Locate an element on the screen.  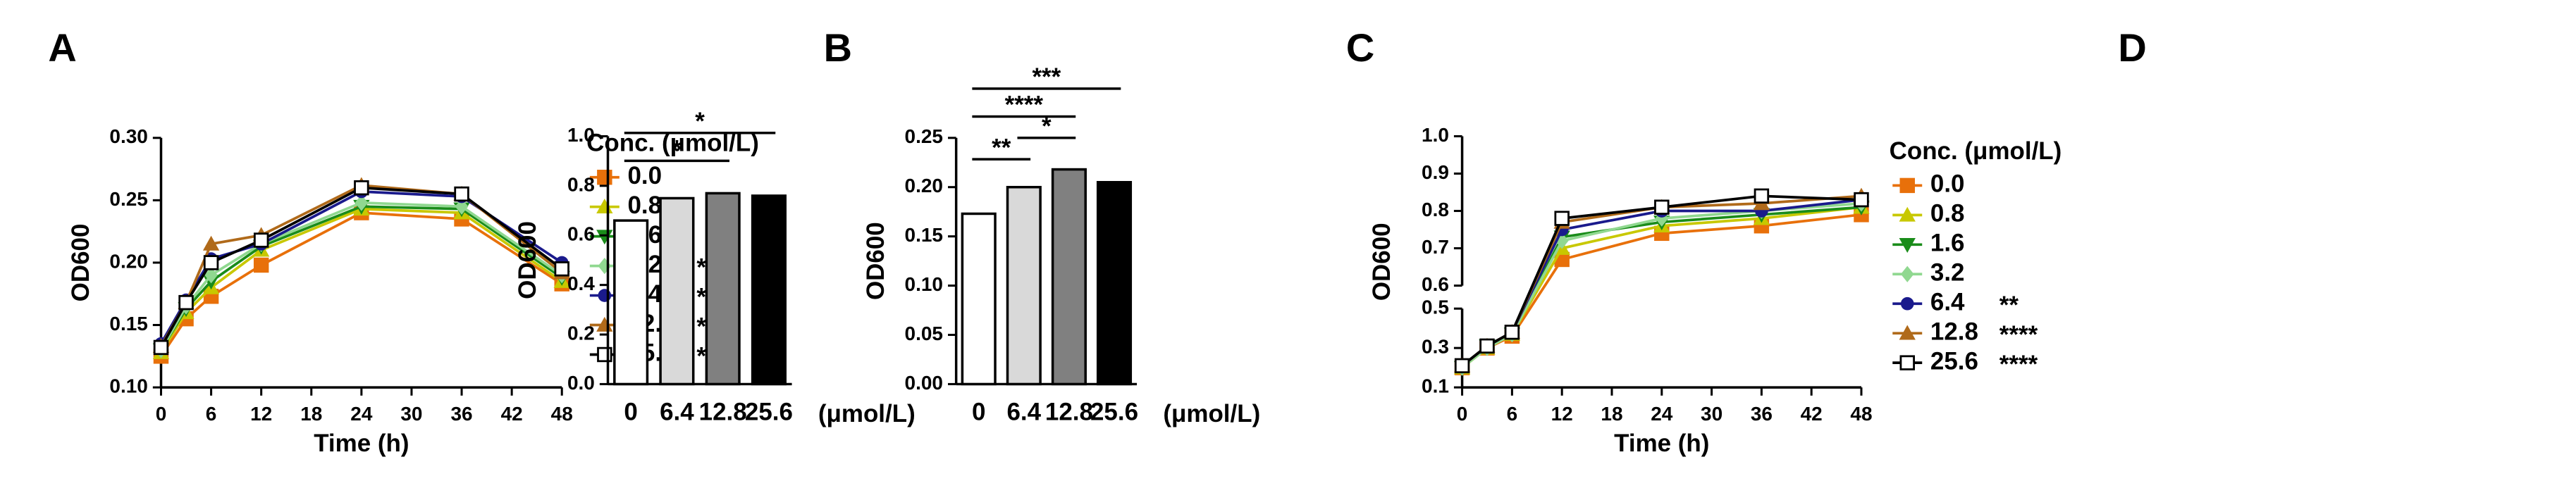
legend-label: 0.0 is located at coordinates (1947, 184).